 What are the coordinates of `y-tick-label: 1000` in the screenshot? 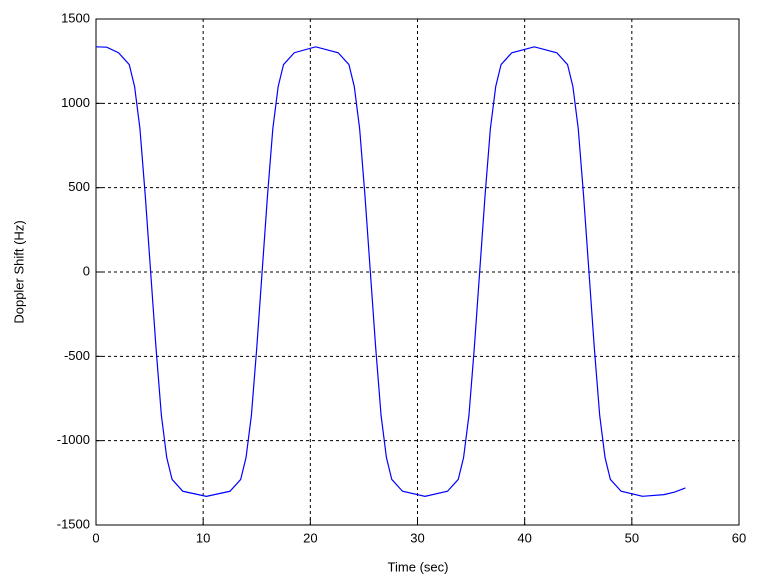 It's located at (75, 102).